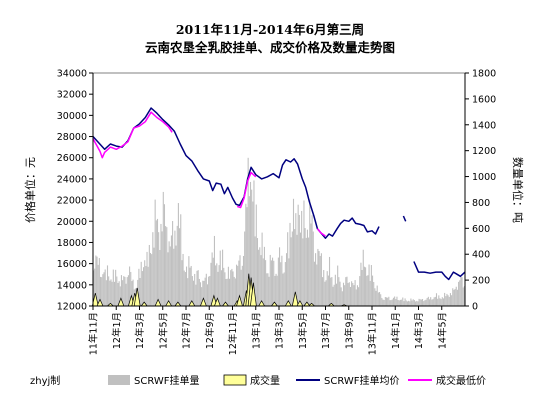  What do you see at coordinates (72, 243) in the screenshot?
I see `left-tick-label: 18000` at bounding box center [72, 243].